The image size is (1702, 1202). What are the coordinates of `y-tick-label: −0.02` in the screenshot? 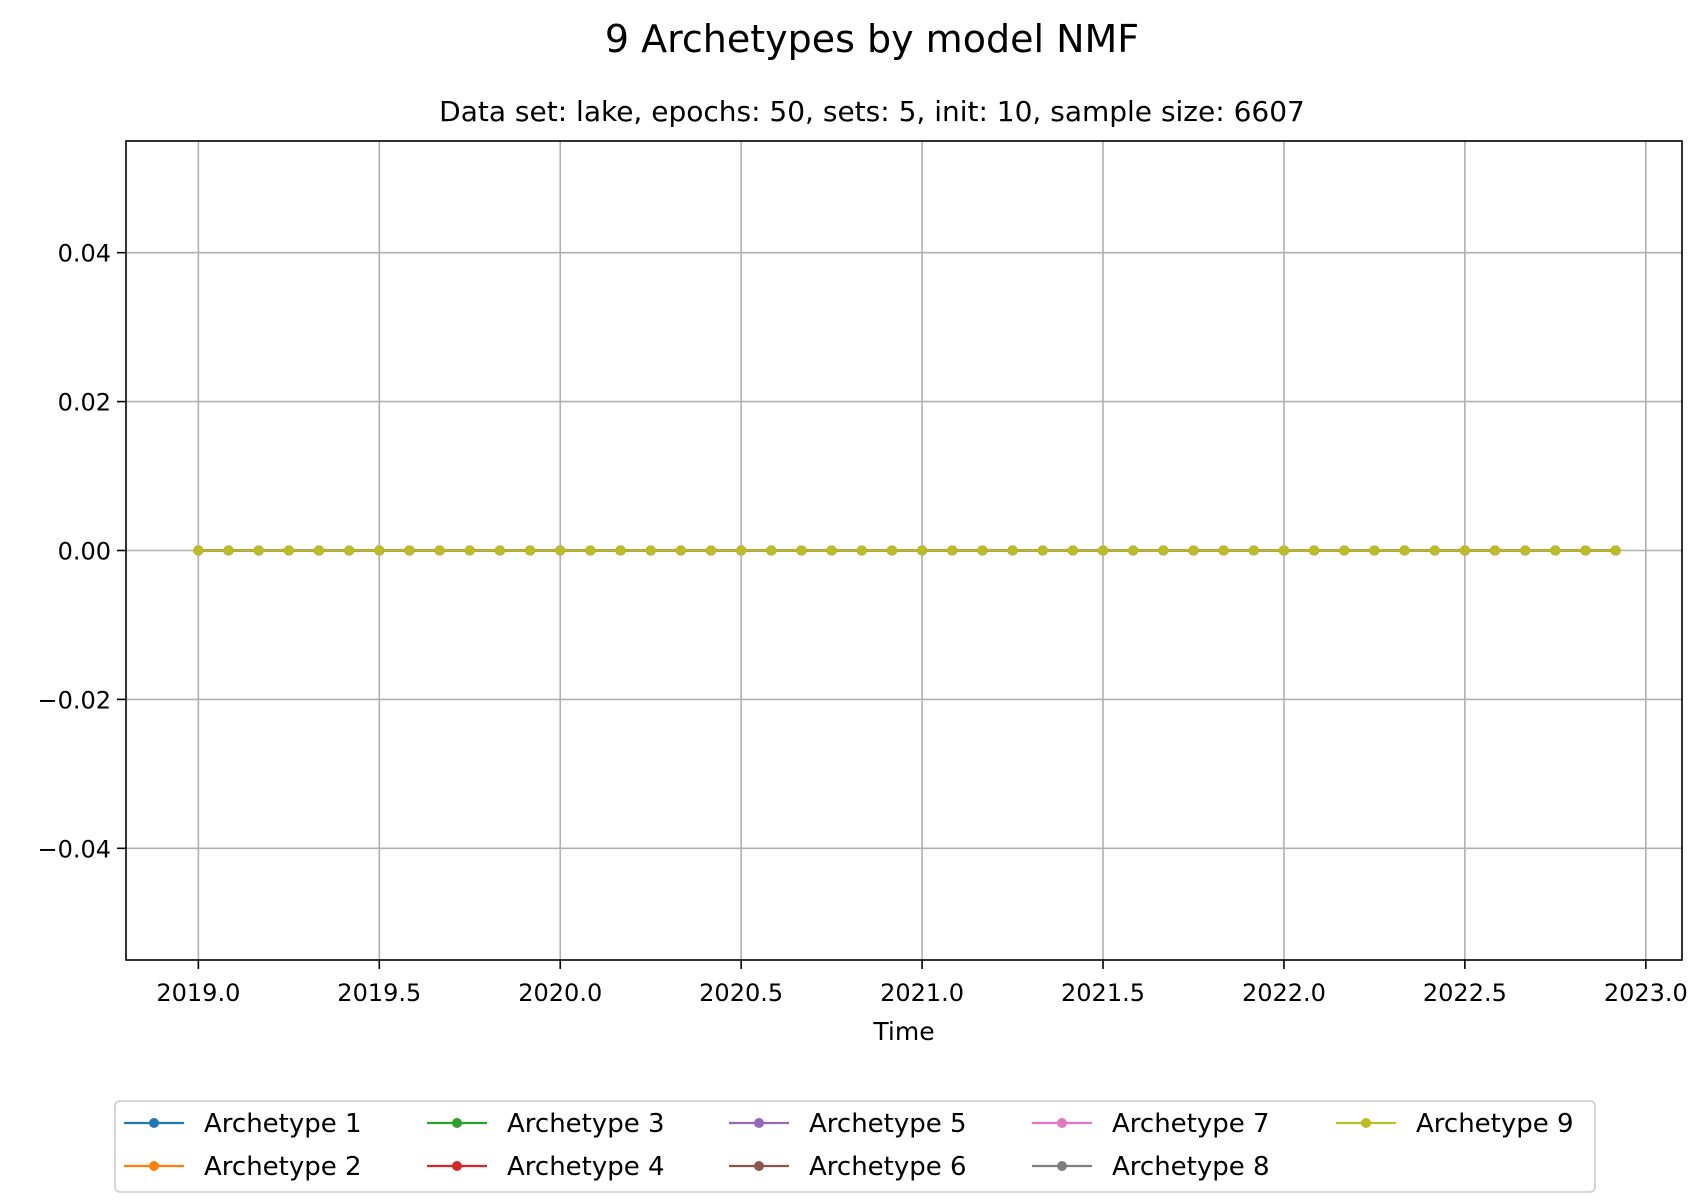 It's located at (74, 700).